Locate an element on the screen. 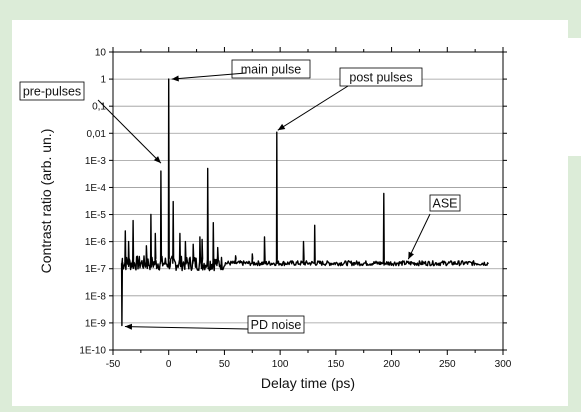 This screenshot has height=412, width=581. annotation-main-pulse-label: main pulse is located at coordinates (271, 70).